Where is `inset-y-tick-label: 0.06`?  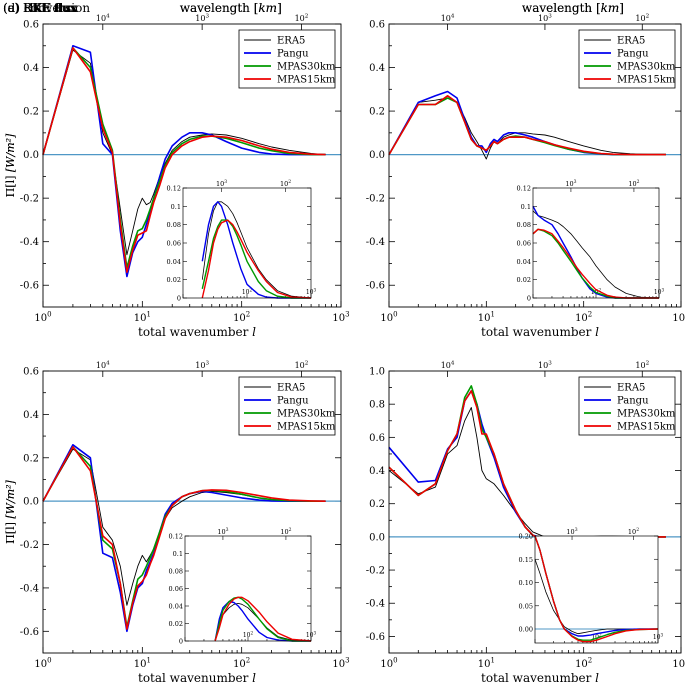 inset-y-tick-label: 0.06 is located at coordinates (174, 244).